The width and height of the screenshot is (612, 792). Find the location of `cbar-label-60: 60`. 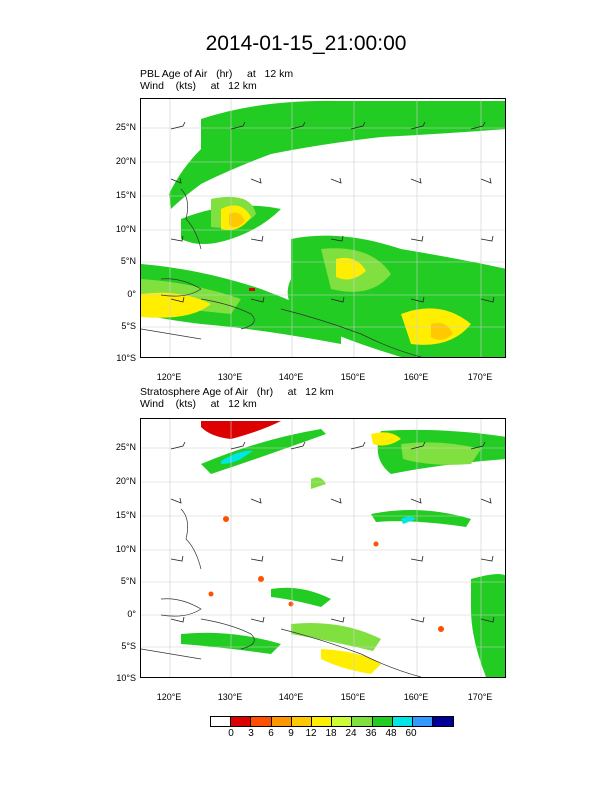

cbar-label-60: 60 is located at coordinates (411, 733).